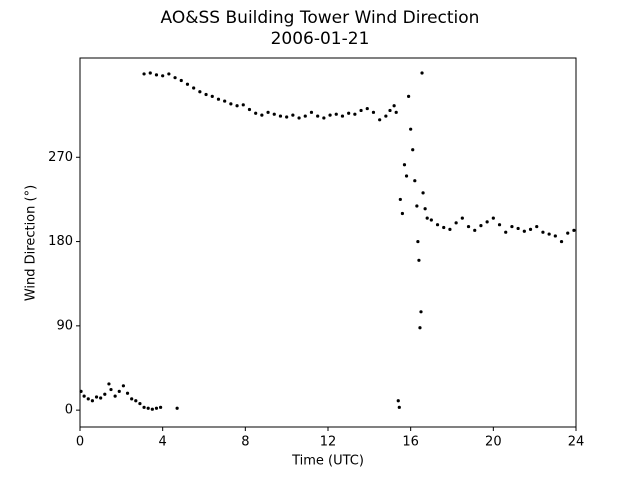  What do you see at coordinates (80, 442) in the screenshot?
I see `x-tick-label: 0` at bounding box center [80, 442].